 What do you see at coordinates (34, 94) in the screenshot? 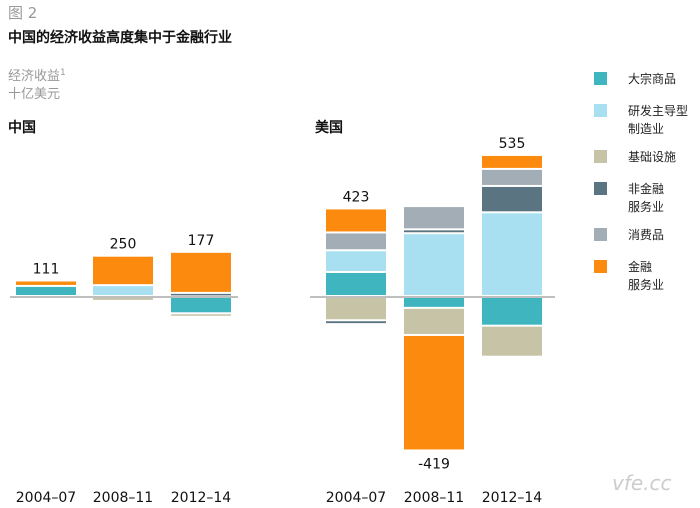
I see `unit-label: 十亿美元` at bounding box center [34, 94].